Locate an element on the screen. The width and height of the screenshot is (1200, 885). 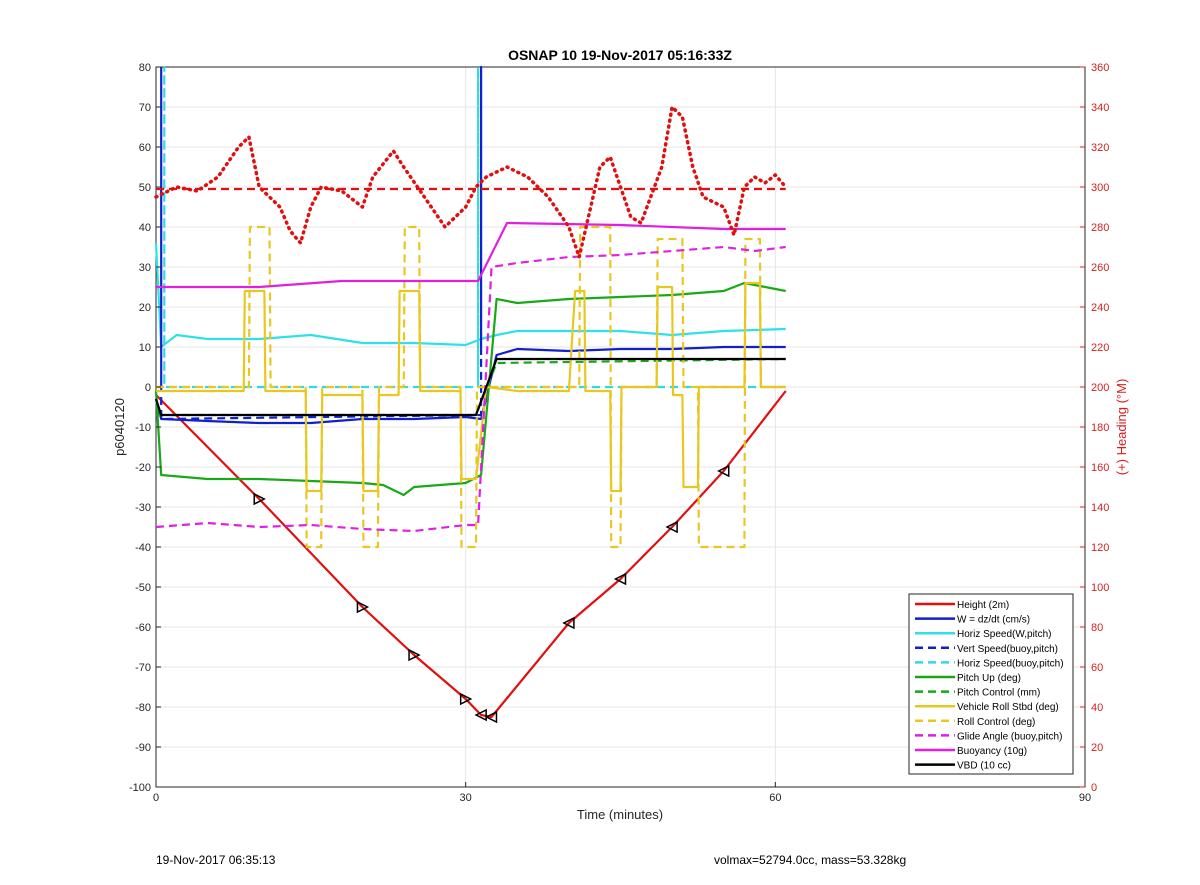
footer-mass-info: volmax=52794.0cc, mass=53.328kg is located at coordinates (810, 860).